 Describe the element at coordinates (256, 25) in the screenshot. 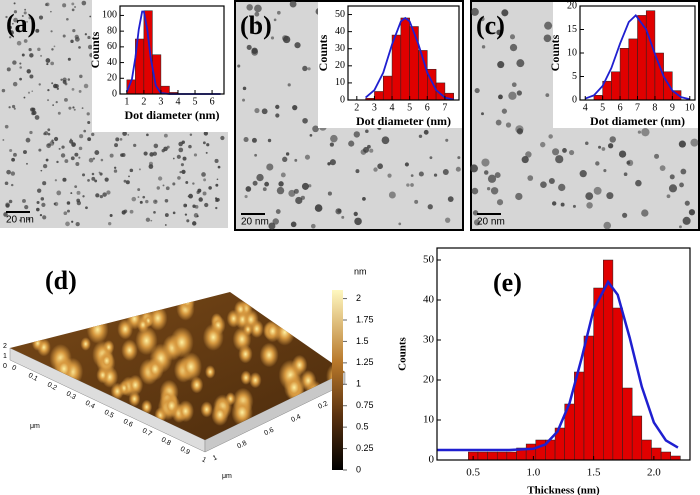

I see `panel-label: (b)` at that location.